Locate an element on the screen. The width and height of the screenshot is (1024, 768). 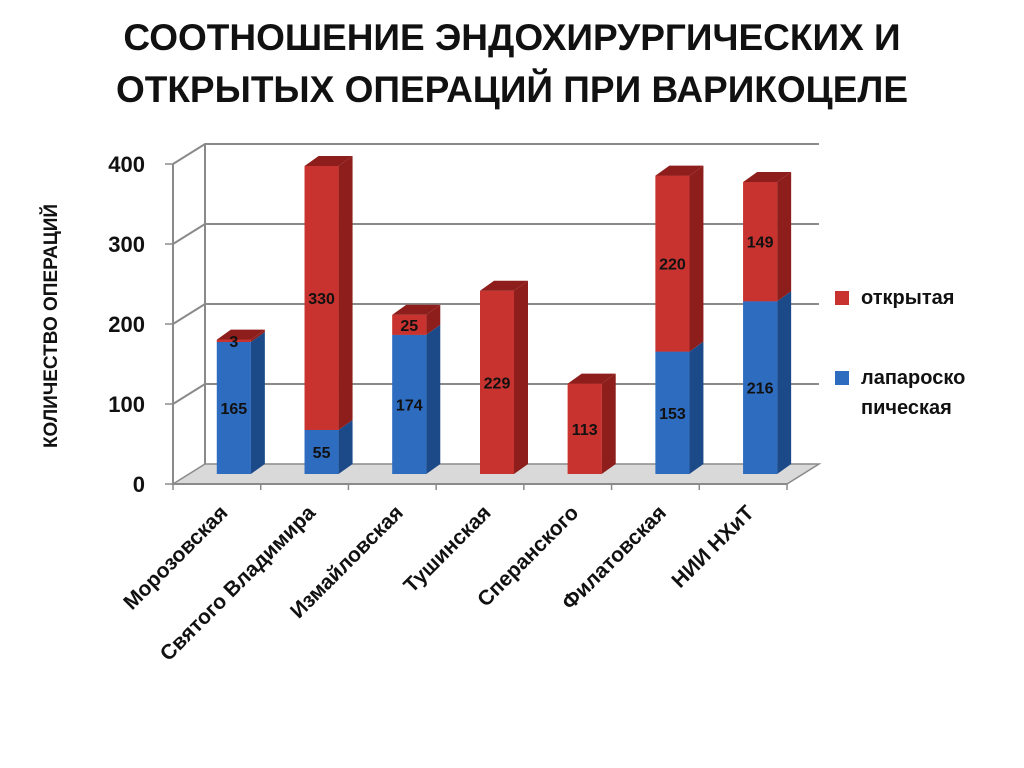
y-tick-label-100: 100 is located at coordinates (126, 404).